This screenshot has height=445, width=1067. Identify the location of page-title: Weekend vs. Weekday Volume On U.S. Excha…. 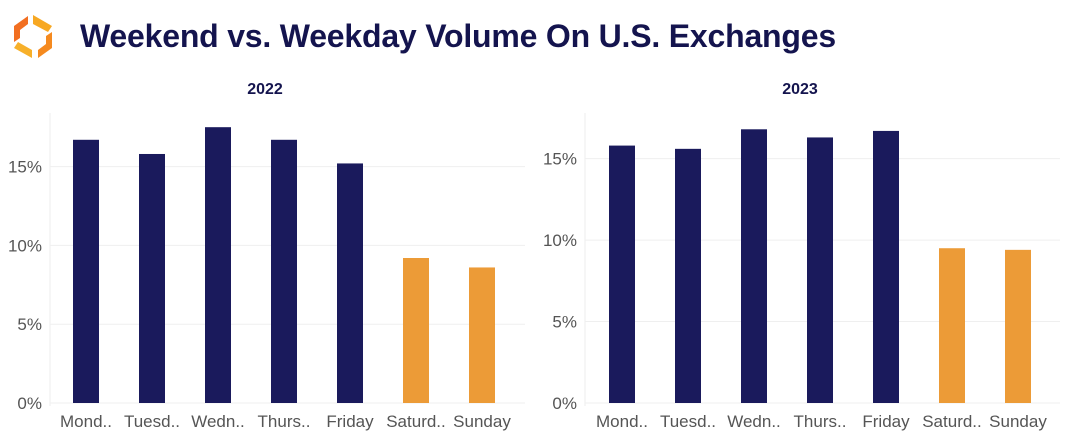
(458, 36).